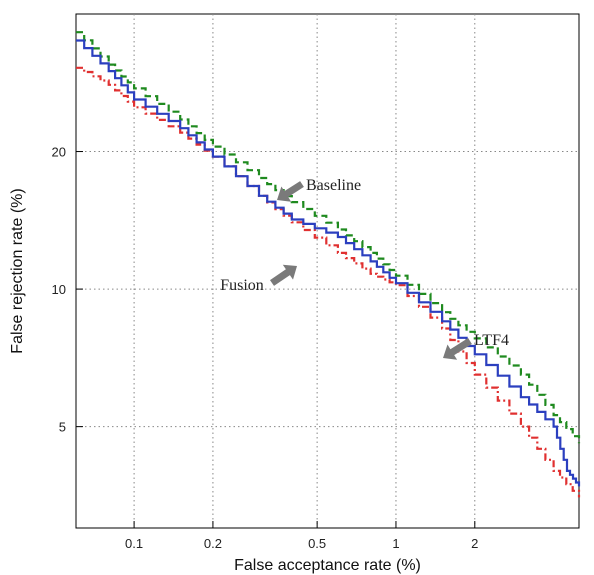  What do you see at coordinates (62, 427) in the screenshot?
I see `y-tick-label: 5` at bounding box center [62, 427].